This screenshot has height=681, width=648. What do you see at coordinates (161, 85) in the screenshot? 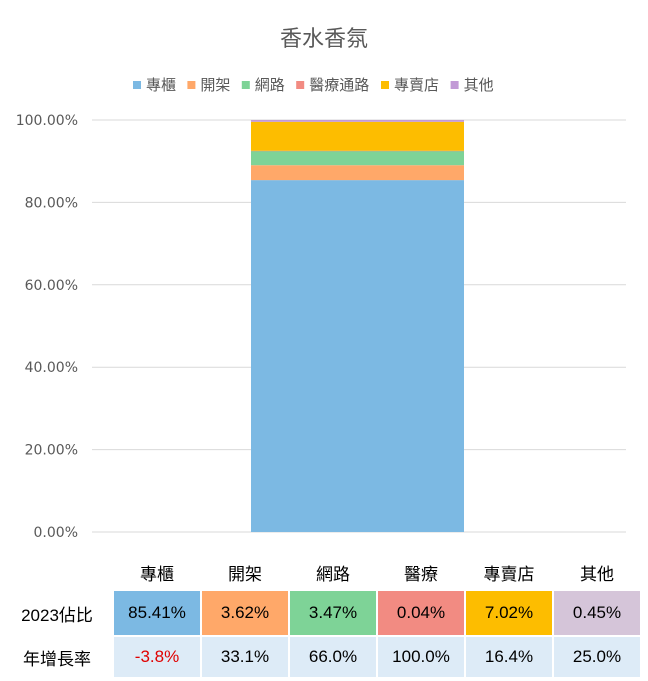
I see `legend-label: 專櫃` at bounding box center [161, 85].